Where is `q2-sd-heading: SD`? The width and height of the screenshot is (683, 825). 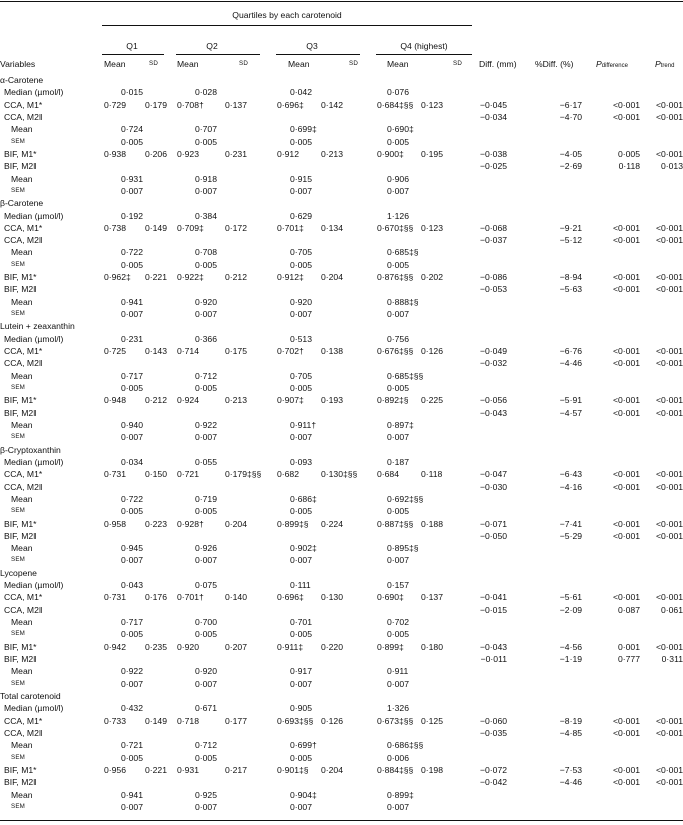 q2-sd-heading: SD is located at coordinates (243, 63).